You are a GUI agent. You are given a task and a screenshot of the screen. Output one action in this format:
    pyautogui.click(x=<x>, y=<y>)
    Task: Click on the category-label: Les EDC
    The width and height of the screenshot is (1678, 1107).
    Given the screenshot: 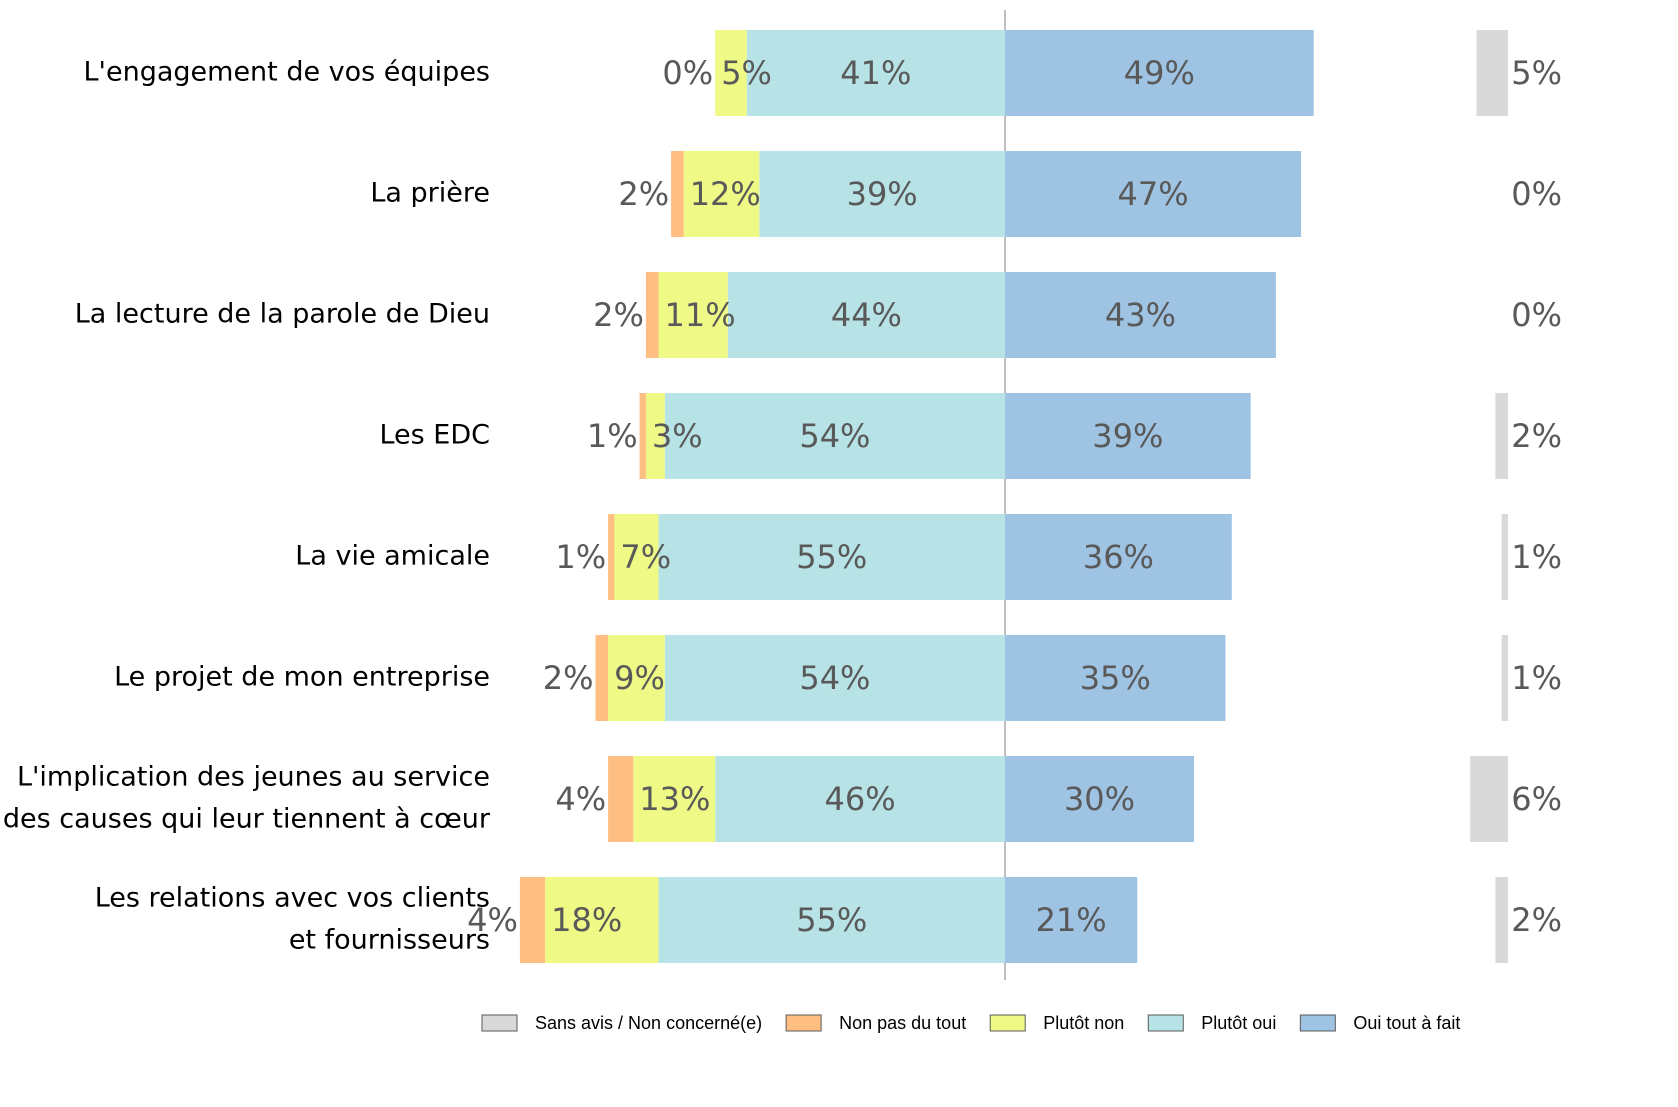 What is the action you would take?
    pyautogui.click(x=434, y=435)
    